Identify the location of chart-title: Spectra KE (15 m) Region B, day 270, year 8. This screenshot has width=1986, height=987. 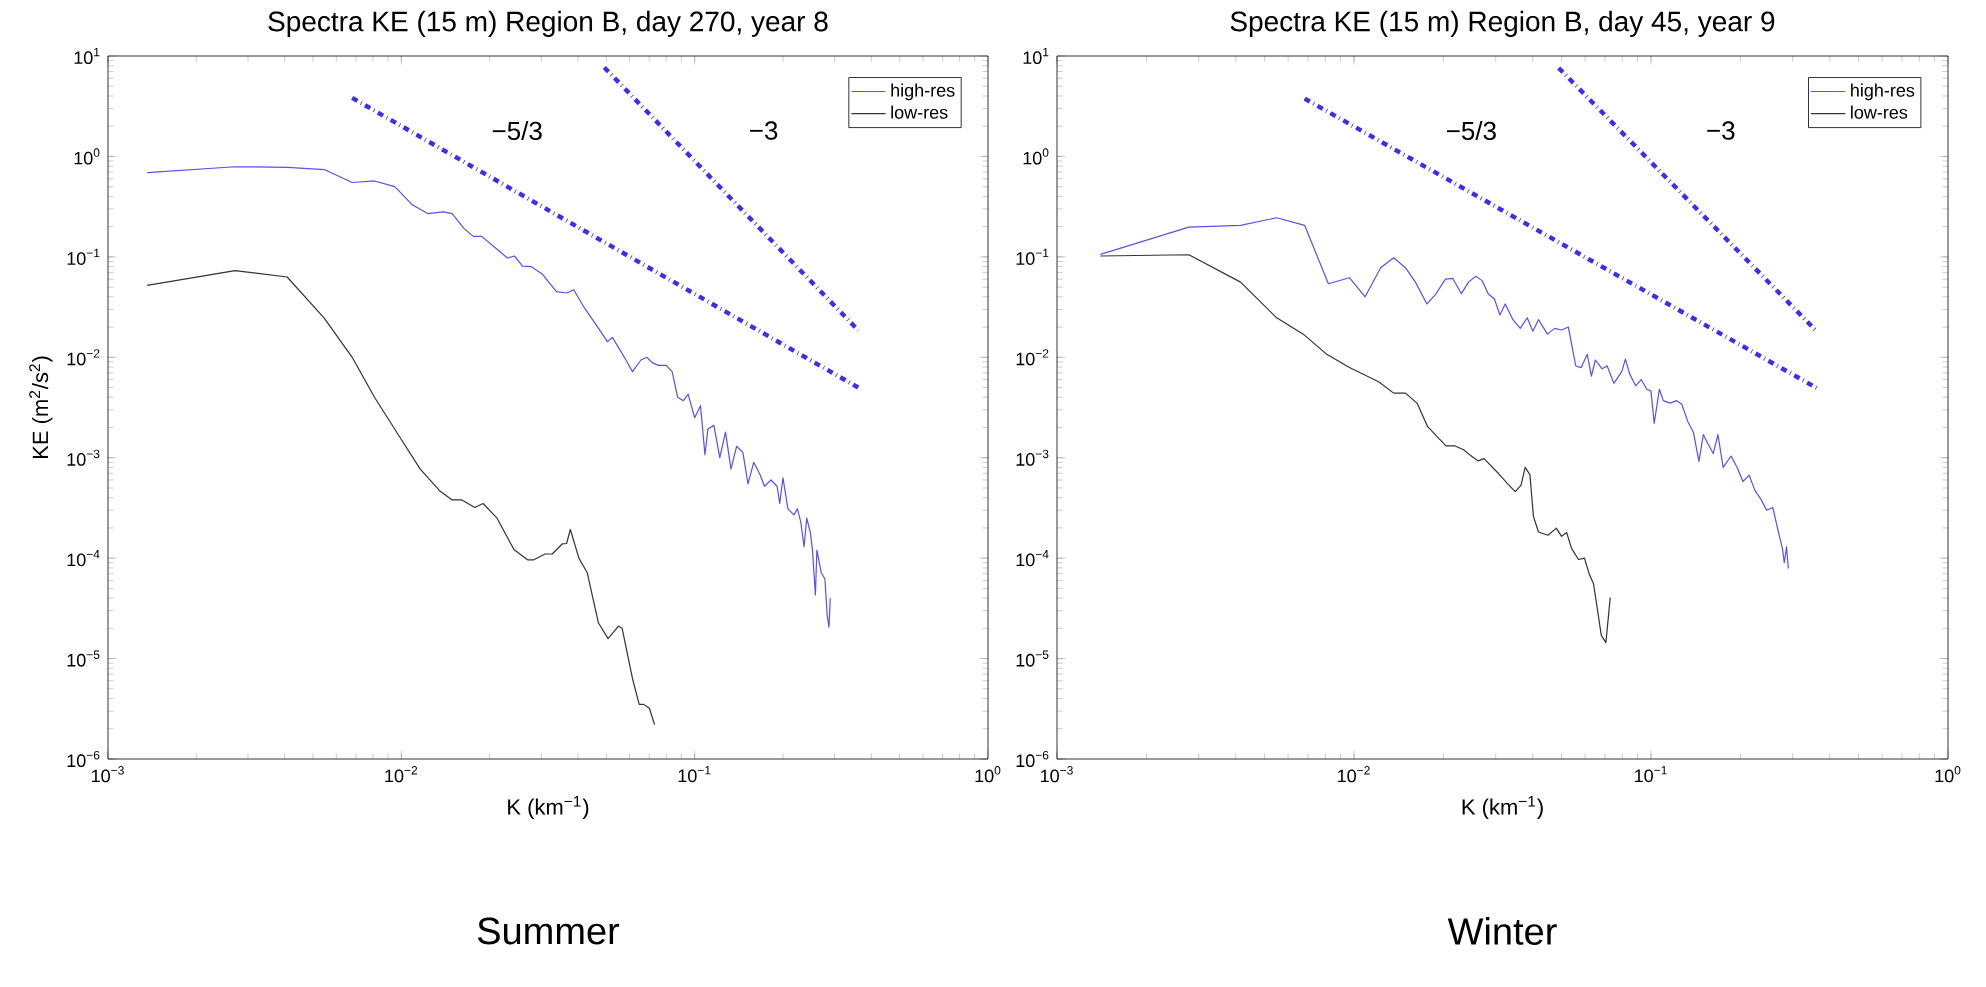
(548, 23).